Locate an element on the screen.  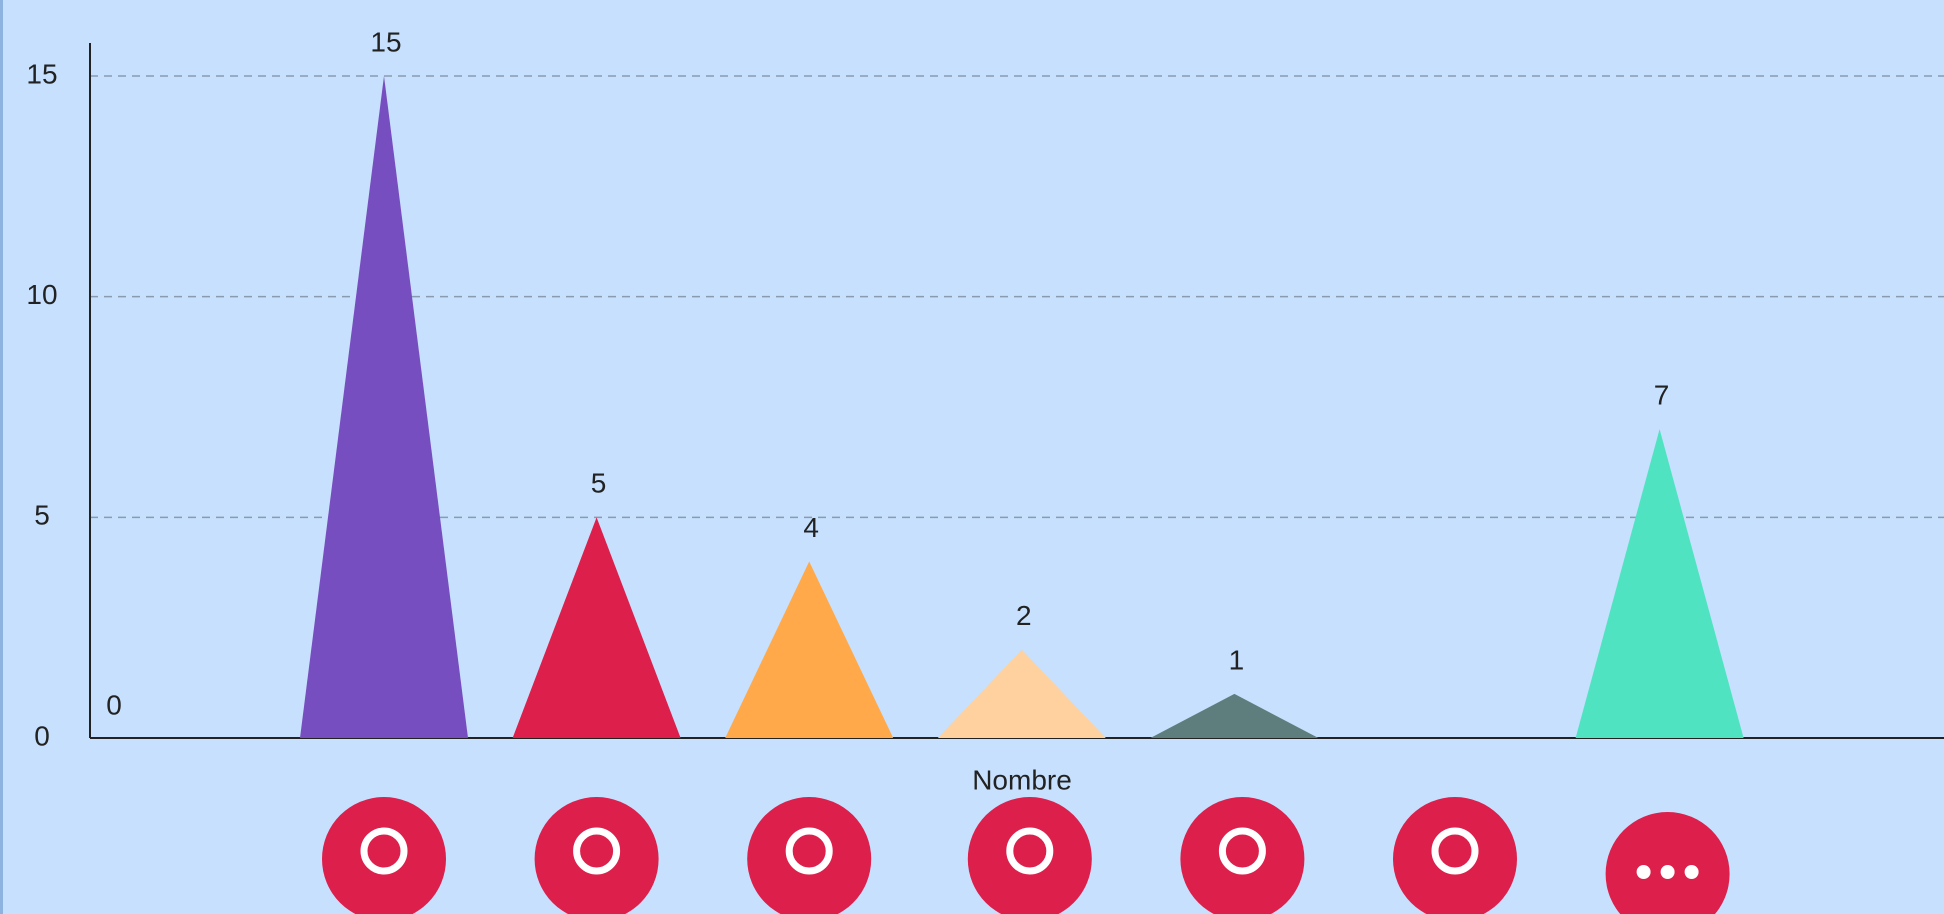
value-label: 2 is located at coordinates (1024, 615).